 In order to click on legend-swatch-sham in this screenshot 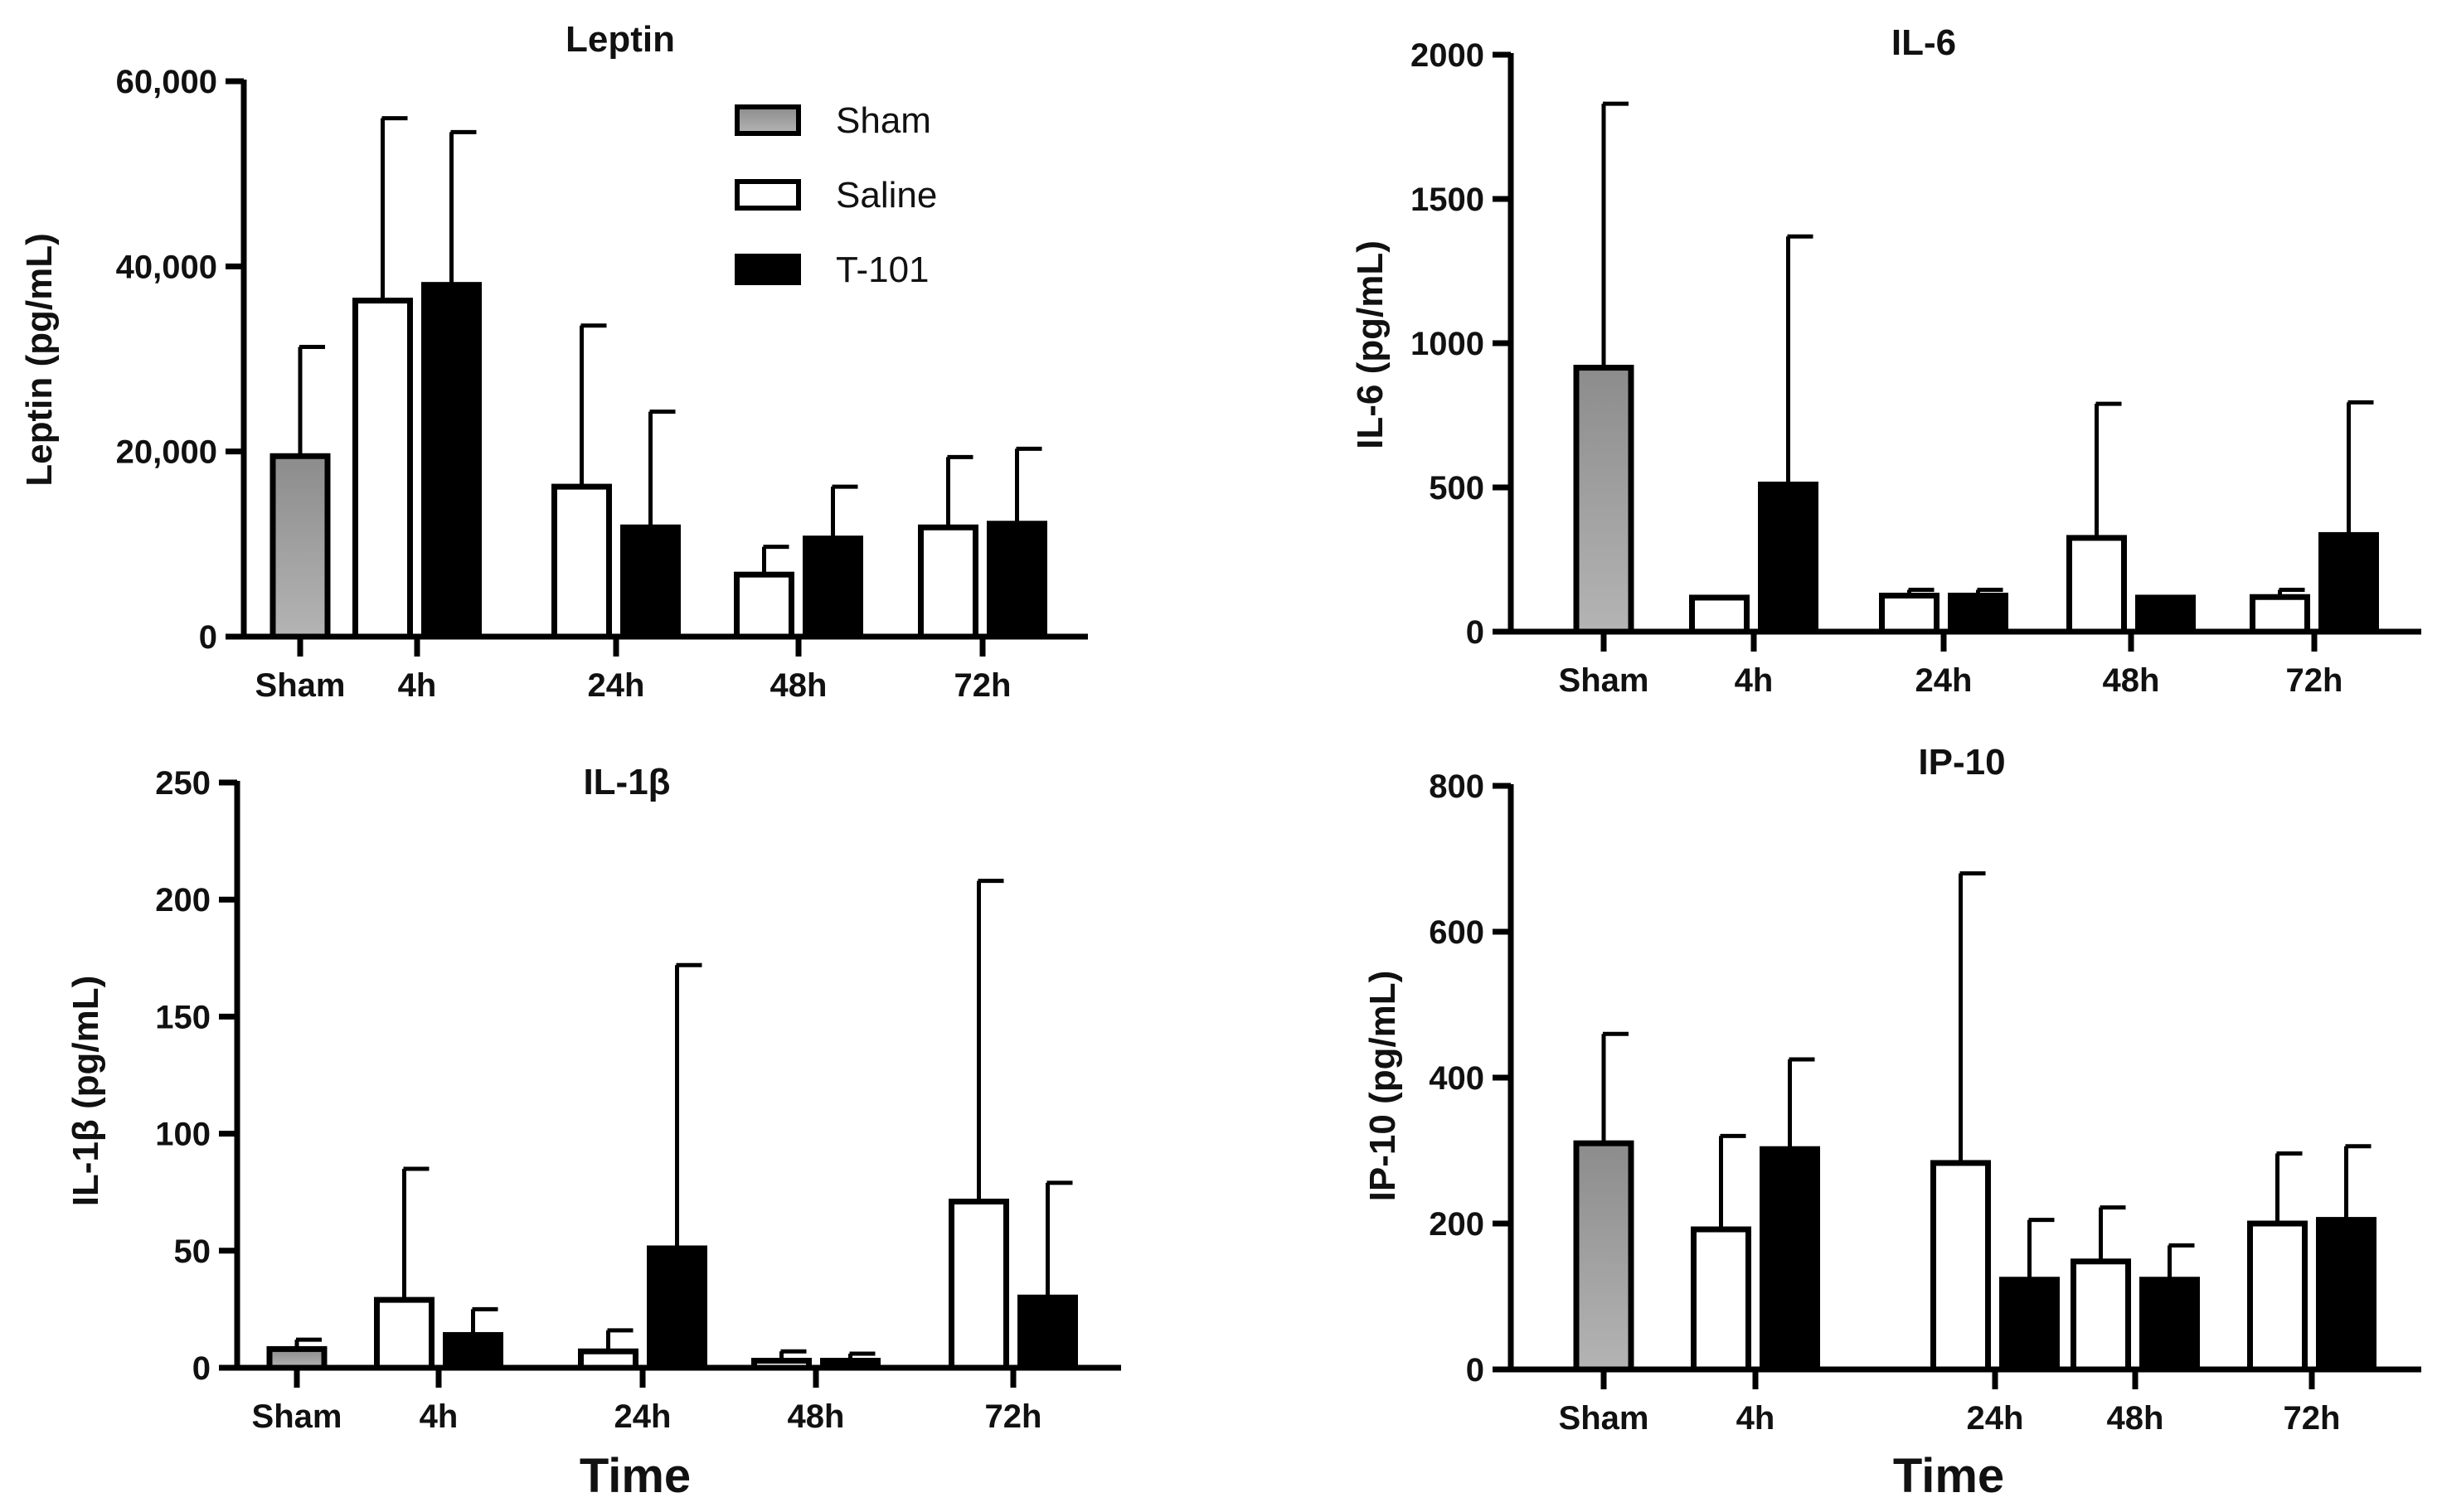, I will do `click(768, 120)`.